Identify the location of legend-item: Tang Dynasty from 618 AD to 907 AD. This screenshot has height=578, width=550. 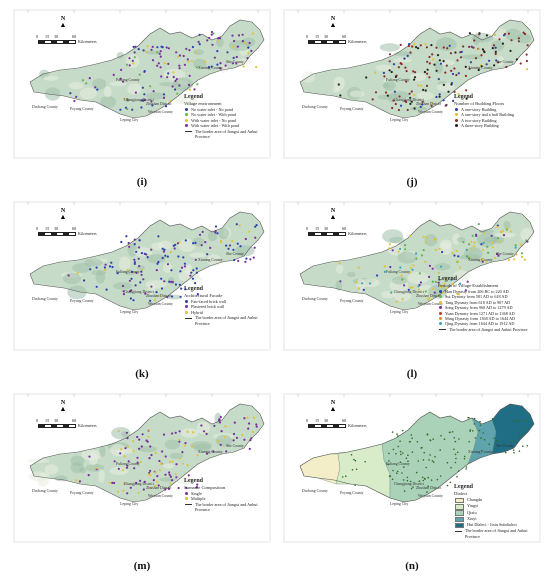
(488, 302).